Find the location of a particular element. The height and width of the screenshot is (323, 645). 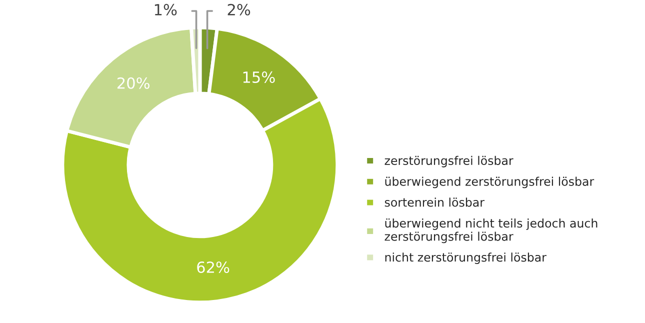

data-label: 62% is located at coordinates (213, 267).